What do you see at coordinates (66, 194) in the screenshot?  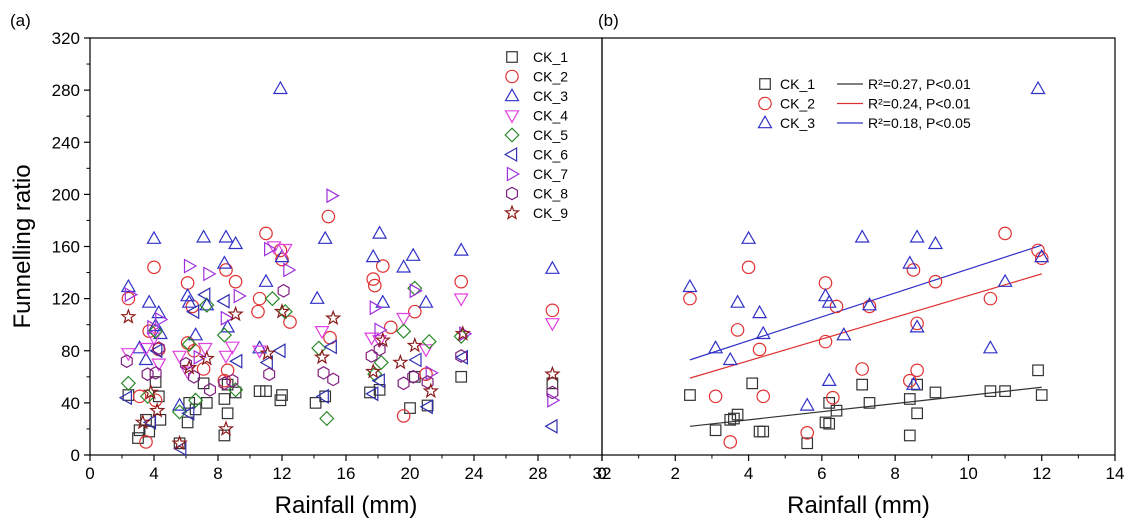 I see `y-tick-label: 200` at bounding box center [66, 194].